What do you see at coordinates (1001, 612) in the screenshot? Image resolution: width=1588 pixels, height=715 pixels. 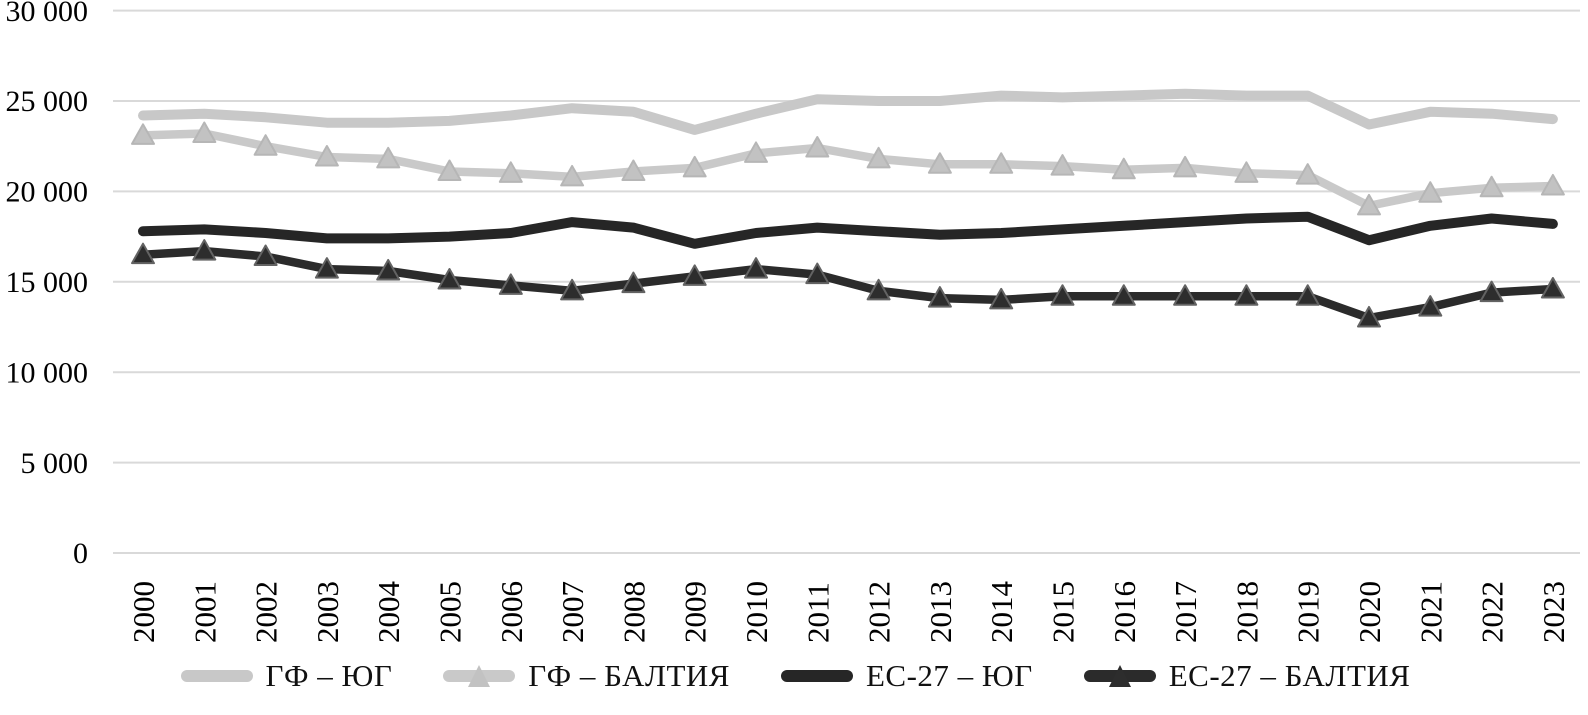 I see `x-tick-label: 2014` at bounding box center [1001, 612].